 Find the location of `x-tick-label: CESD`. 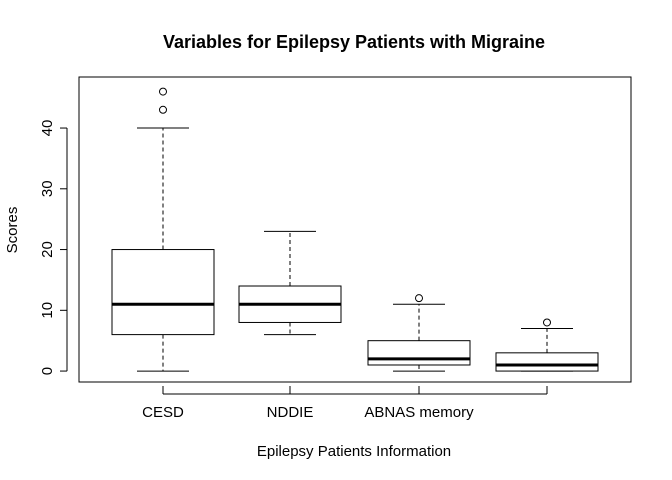

x-tick-label: CESD is located at coordinates (163, 412).